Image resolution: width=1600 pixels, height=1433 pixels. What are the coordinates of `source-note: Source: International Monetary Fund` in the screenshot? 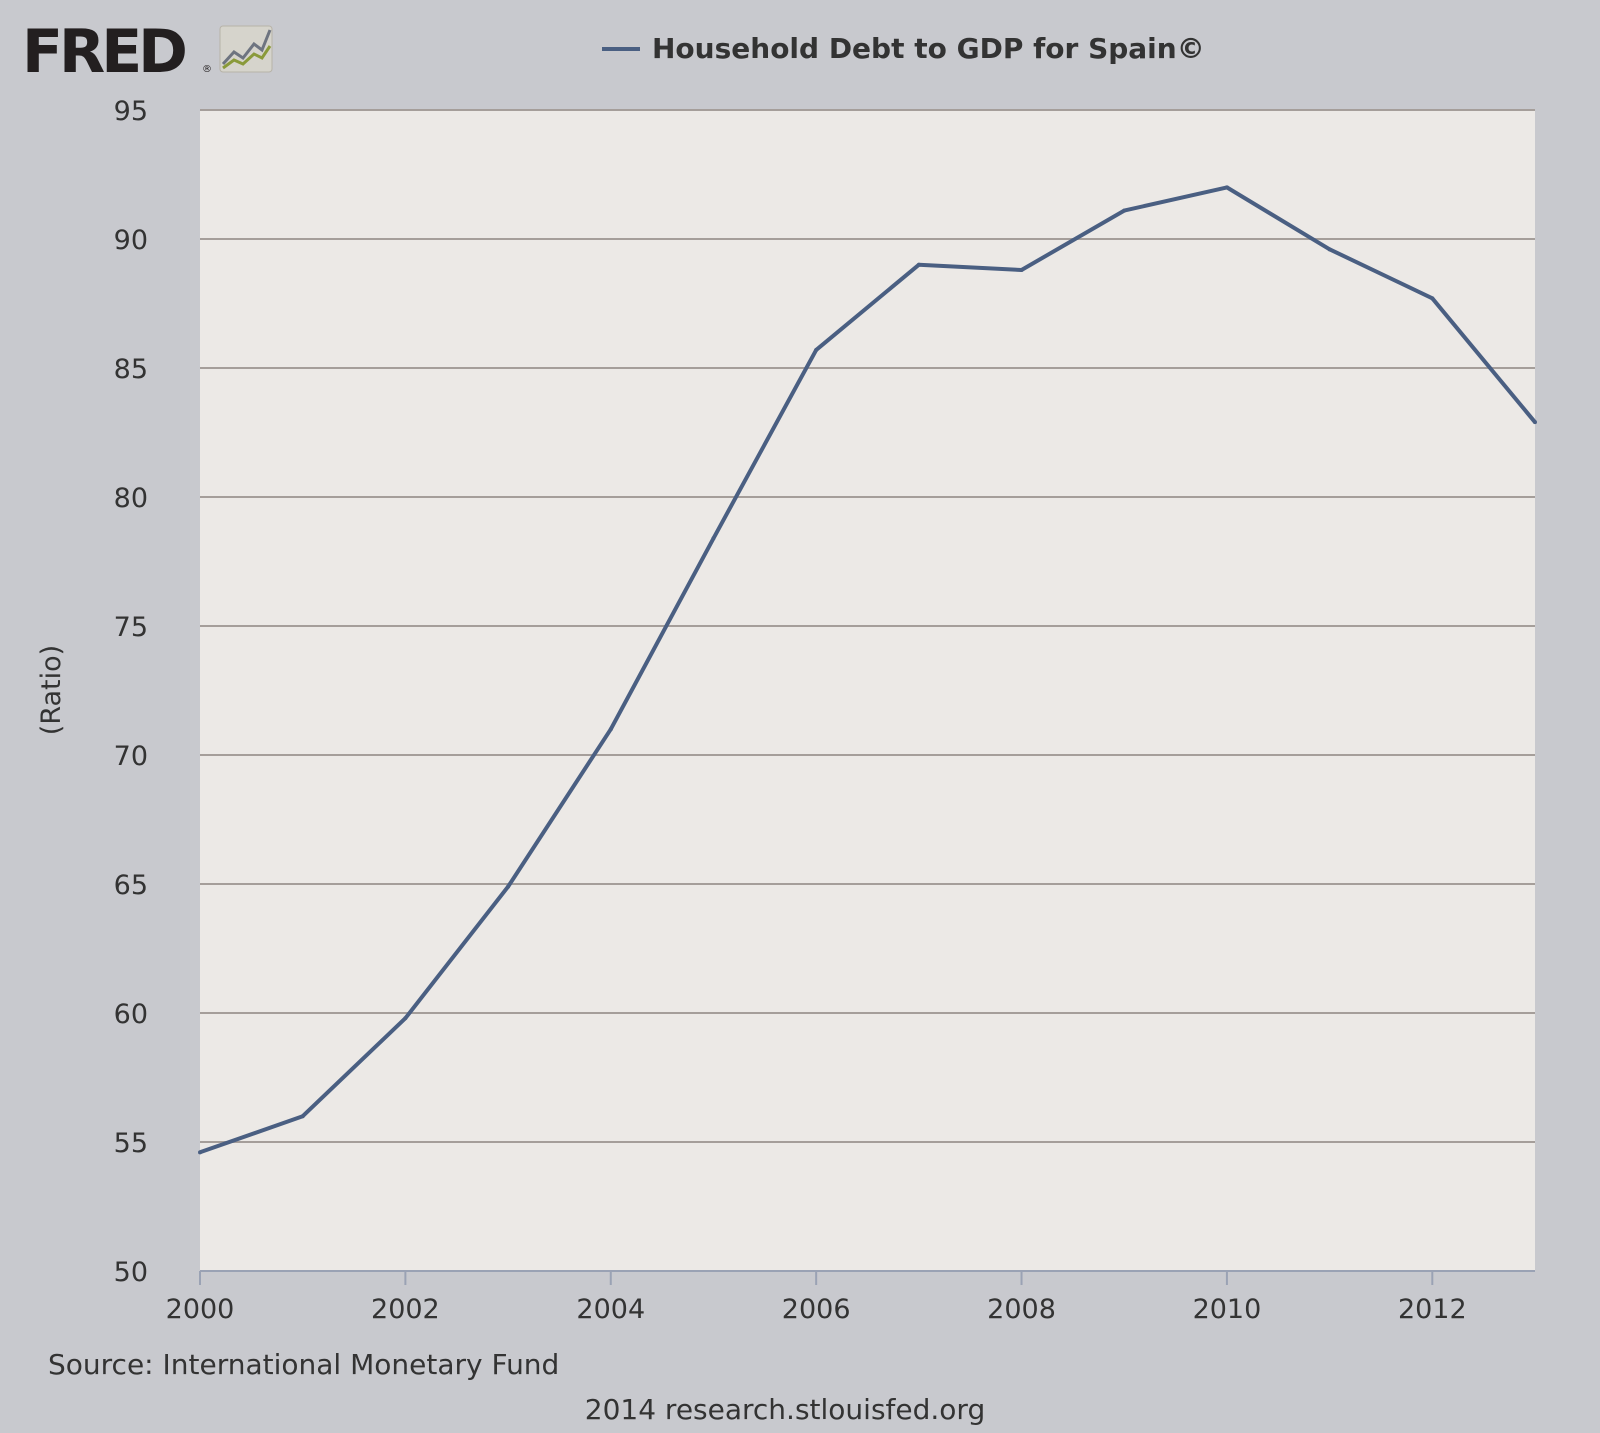 It's located at (304, 1364).